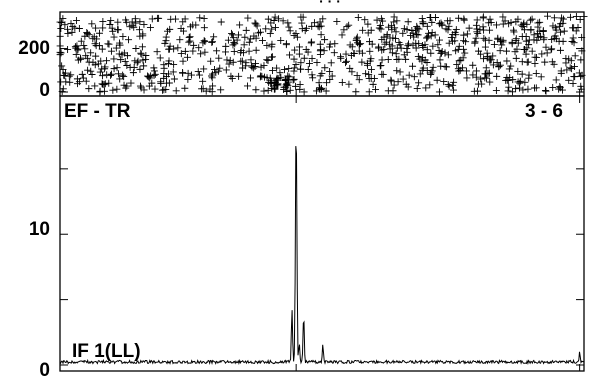  Describe the element at coordinates (106, 351) in the screenshot. I see `trace-label: IF 1(LL)` at that location.